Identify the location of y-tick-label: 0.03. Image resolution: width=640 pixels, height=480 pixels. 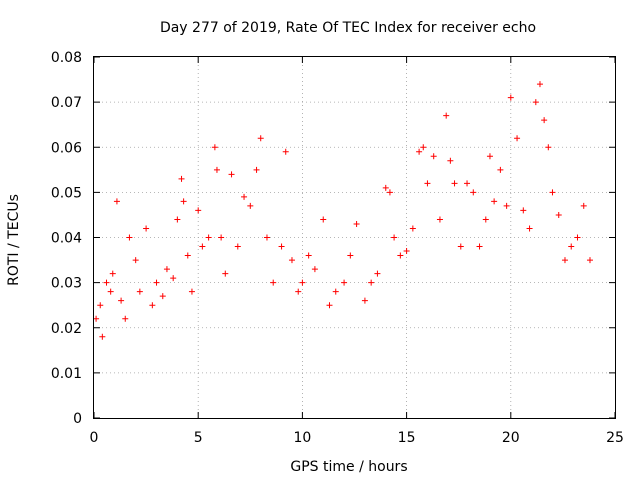
(66, 284).